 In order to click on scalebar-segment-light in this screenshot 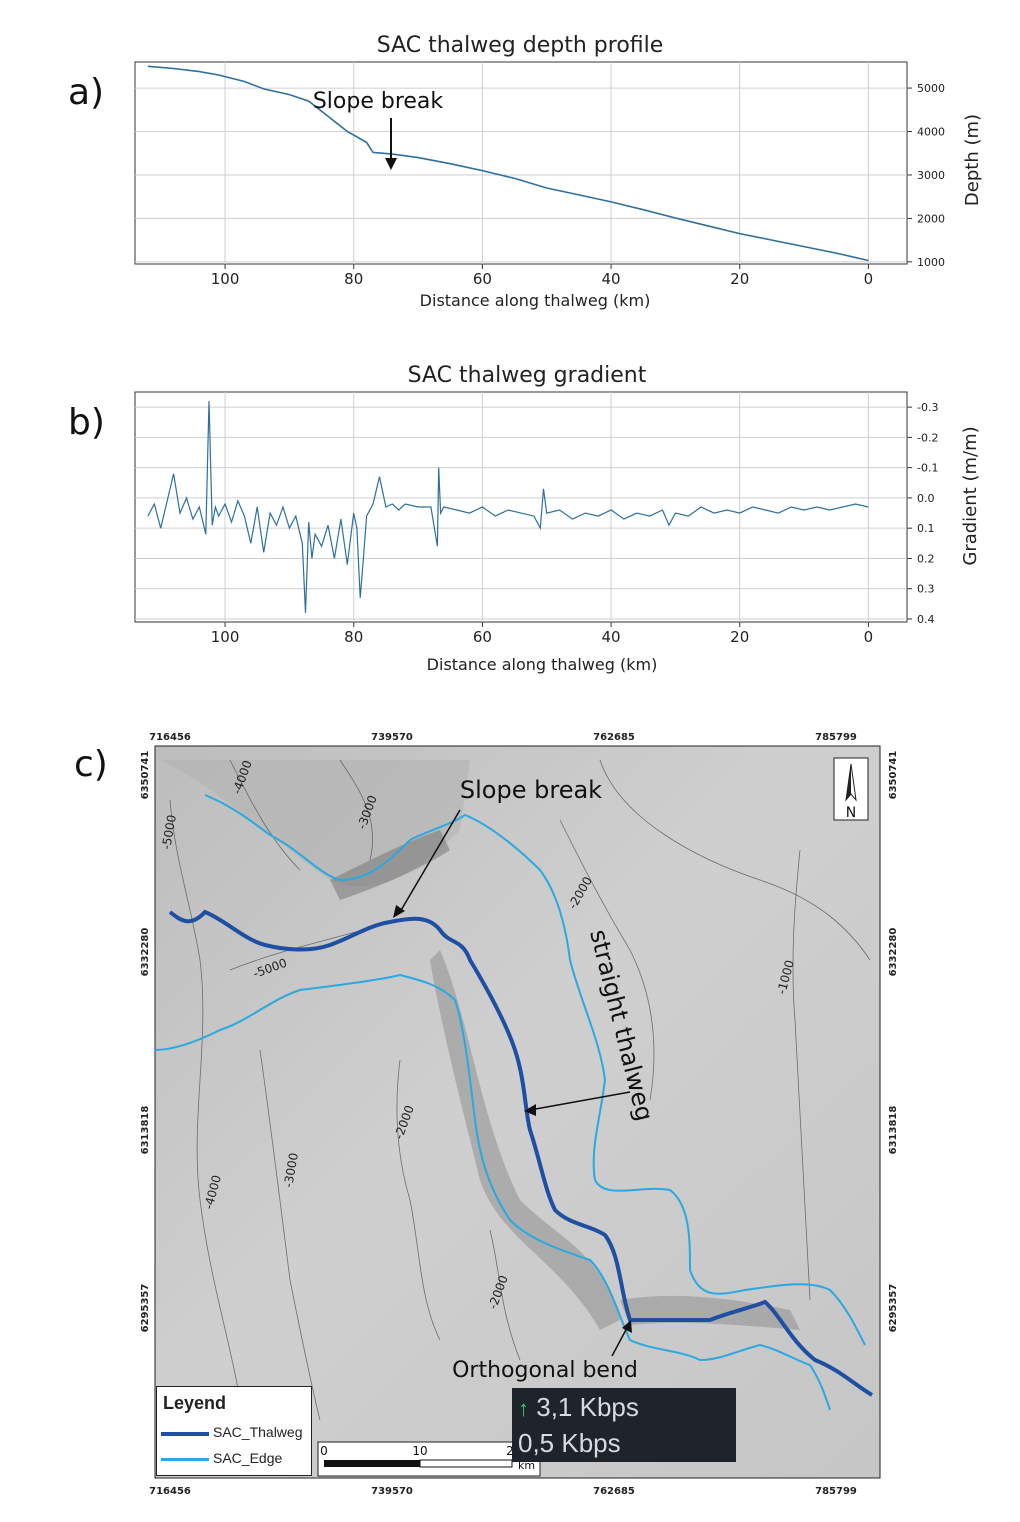, I will do `click(466, 1463)`.